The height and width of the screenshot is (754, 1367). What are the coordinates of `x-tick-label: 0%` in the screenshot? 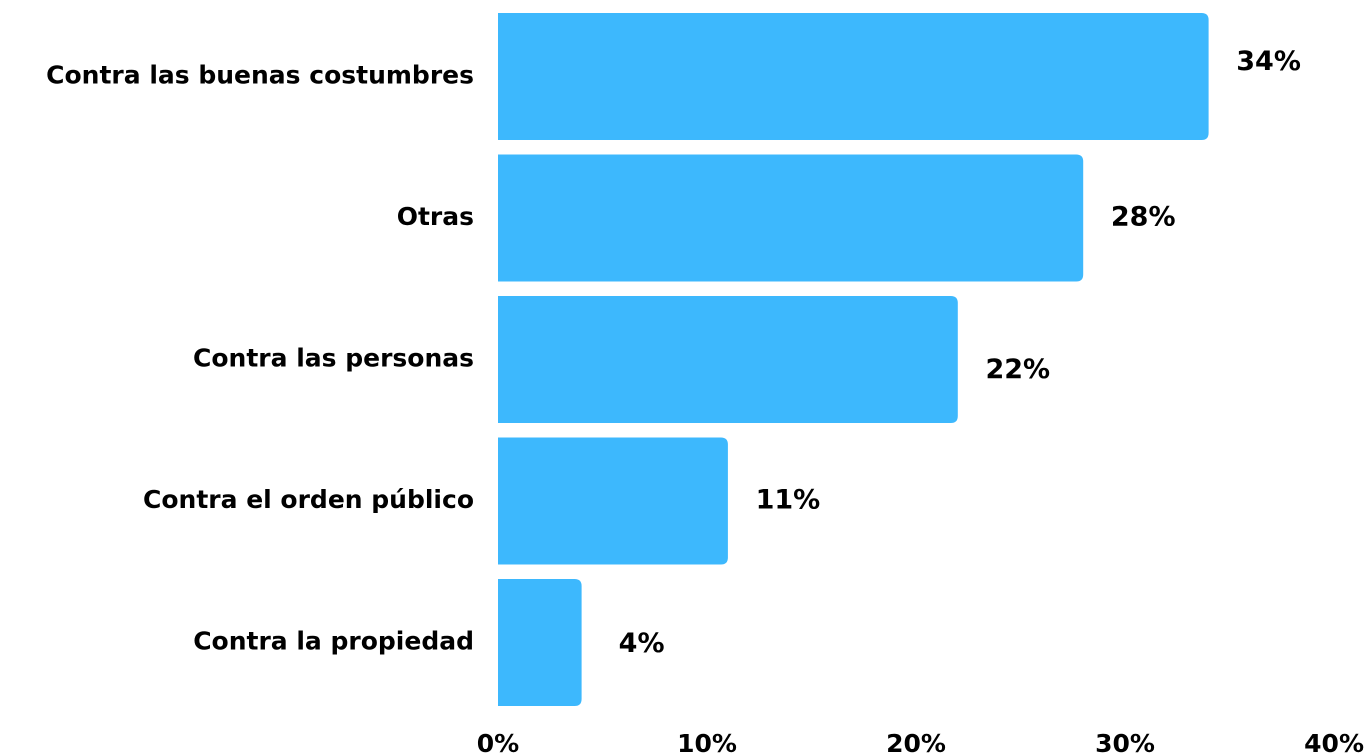 It's located at (498, 741).